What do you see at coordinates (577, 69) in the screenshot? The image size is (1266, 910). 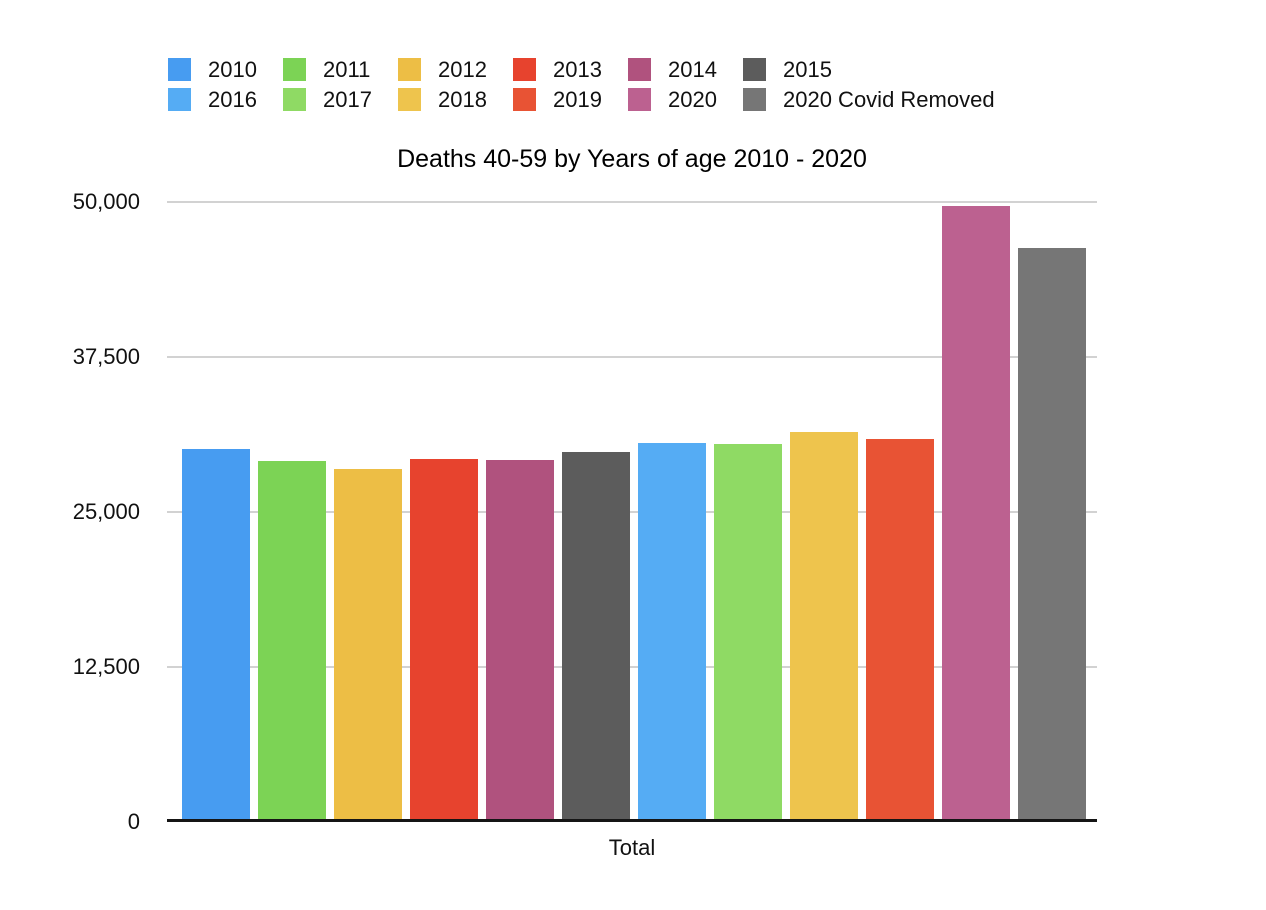 I see `legend-label: 2013` at bounding box center [577, 69].